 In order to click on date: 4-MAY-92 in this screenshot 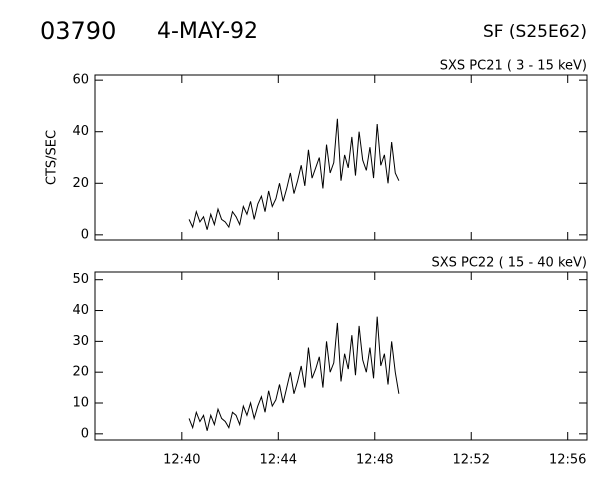, I will do `click(207, 31)`.